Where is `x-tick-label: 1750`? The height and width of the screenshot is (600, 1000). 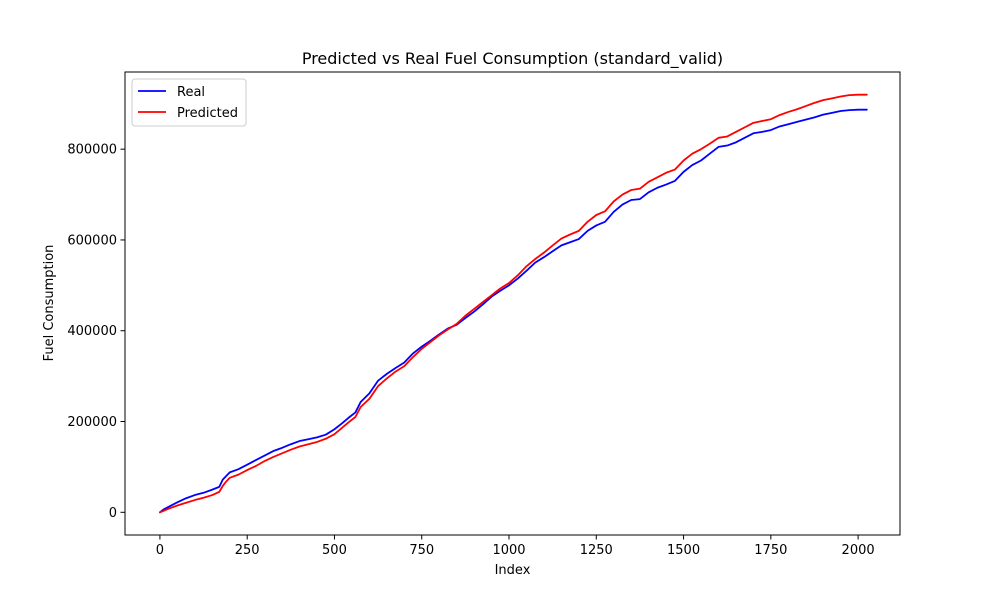
x-tick-label: 1750 is located at coordinates (770, 550).